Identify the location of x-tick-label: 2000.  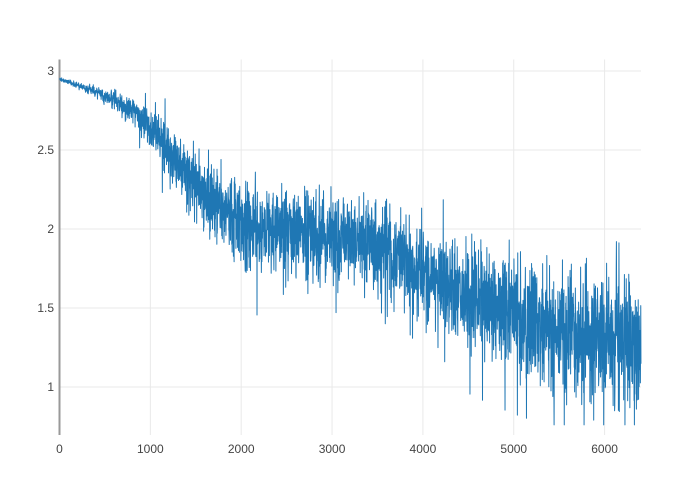
(241, 449).